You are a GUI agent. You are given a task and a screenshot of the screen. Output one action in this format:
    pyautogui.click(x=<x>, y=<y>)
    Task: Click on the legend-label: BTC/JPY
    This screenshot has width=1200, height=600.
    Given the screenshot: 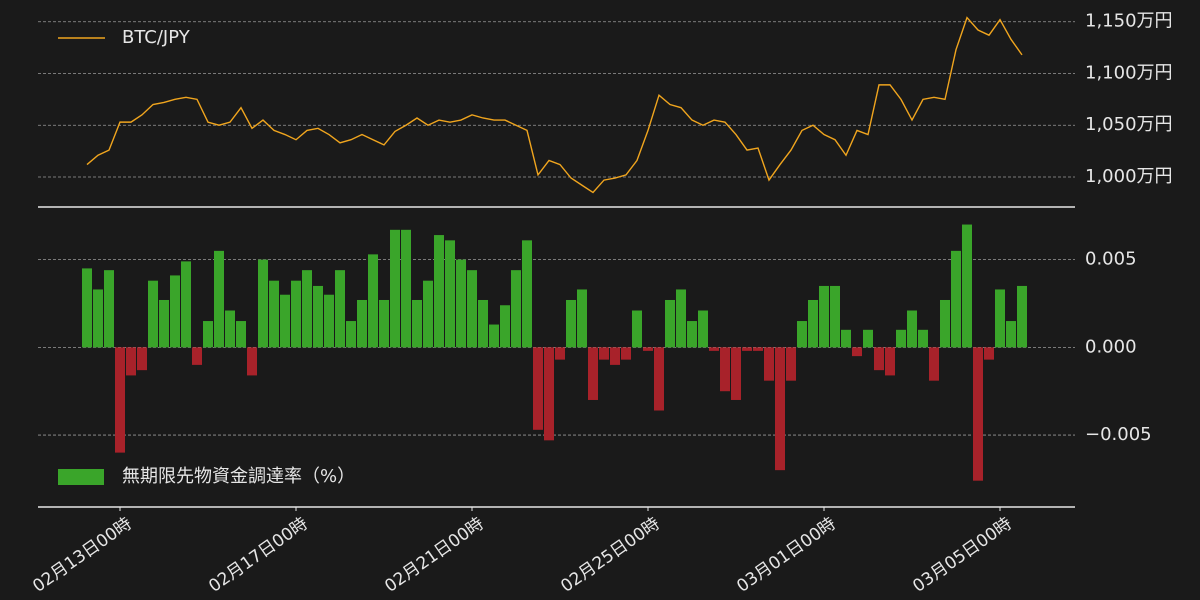 What is the action you would take?
    pyautogui.click(x=156, y=37)
    